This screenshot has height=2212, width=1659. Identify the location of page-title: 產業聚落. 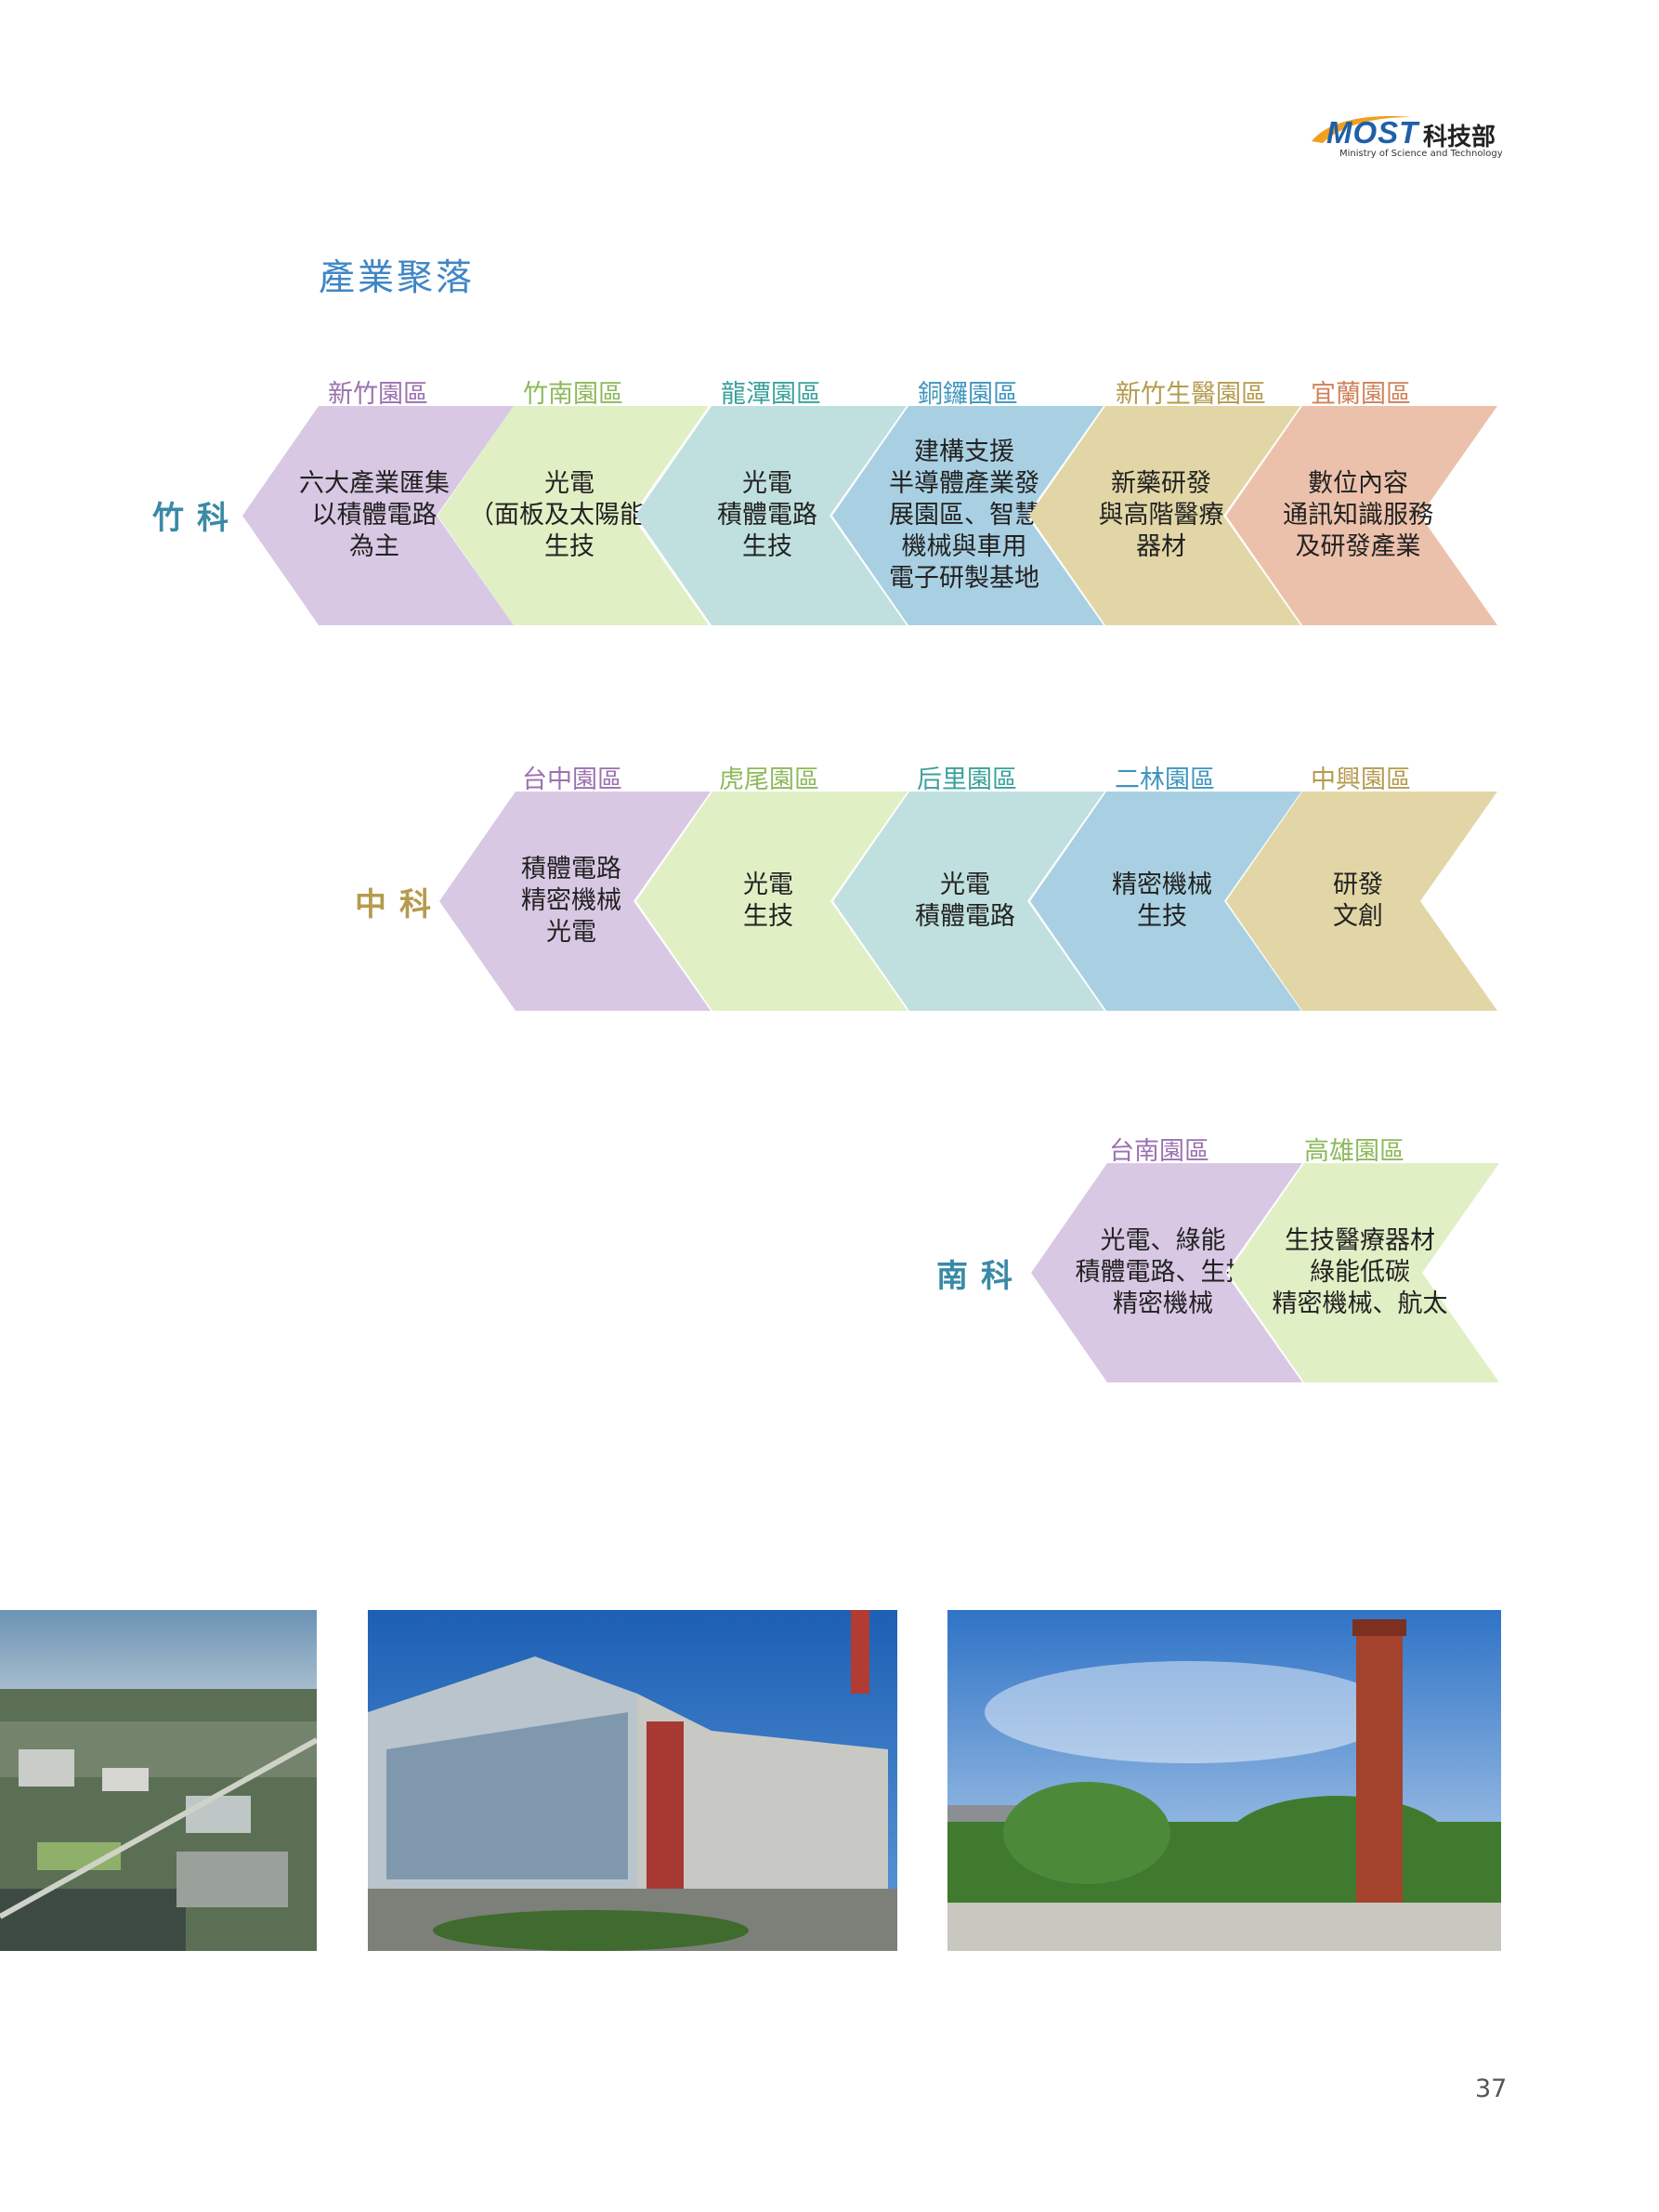
(397, 278).